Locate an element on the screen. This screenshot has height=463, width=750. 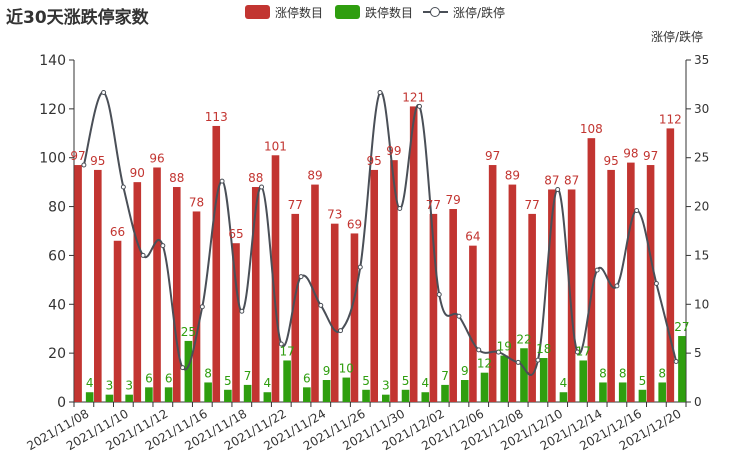
data-label-limit-down: 25 is located at coordinates (188, 332).